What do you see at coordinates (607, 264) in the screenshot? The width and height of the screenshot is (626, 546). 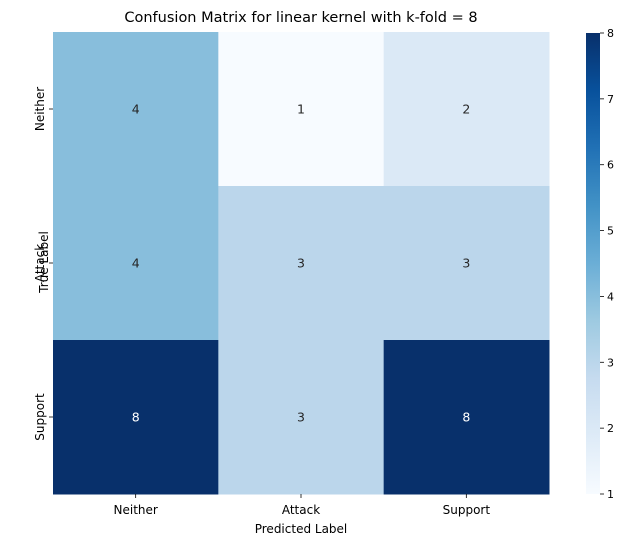 I see `colorbar-ticks: 1 2 3 4 5 6 7 8` at bounding box center [607, 264].